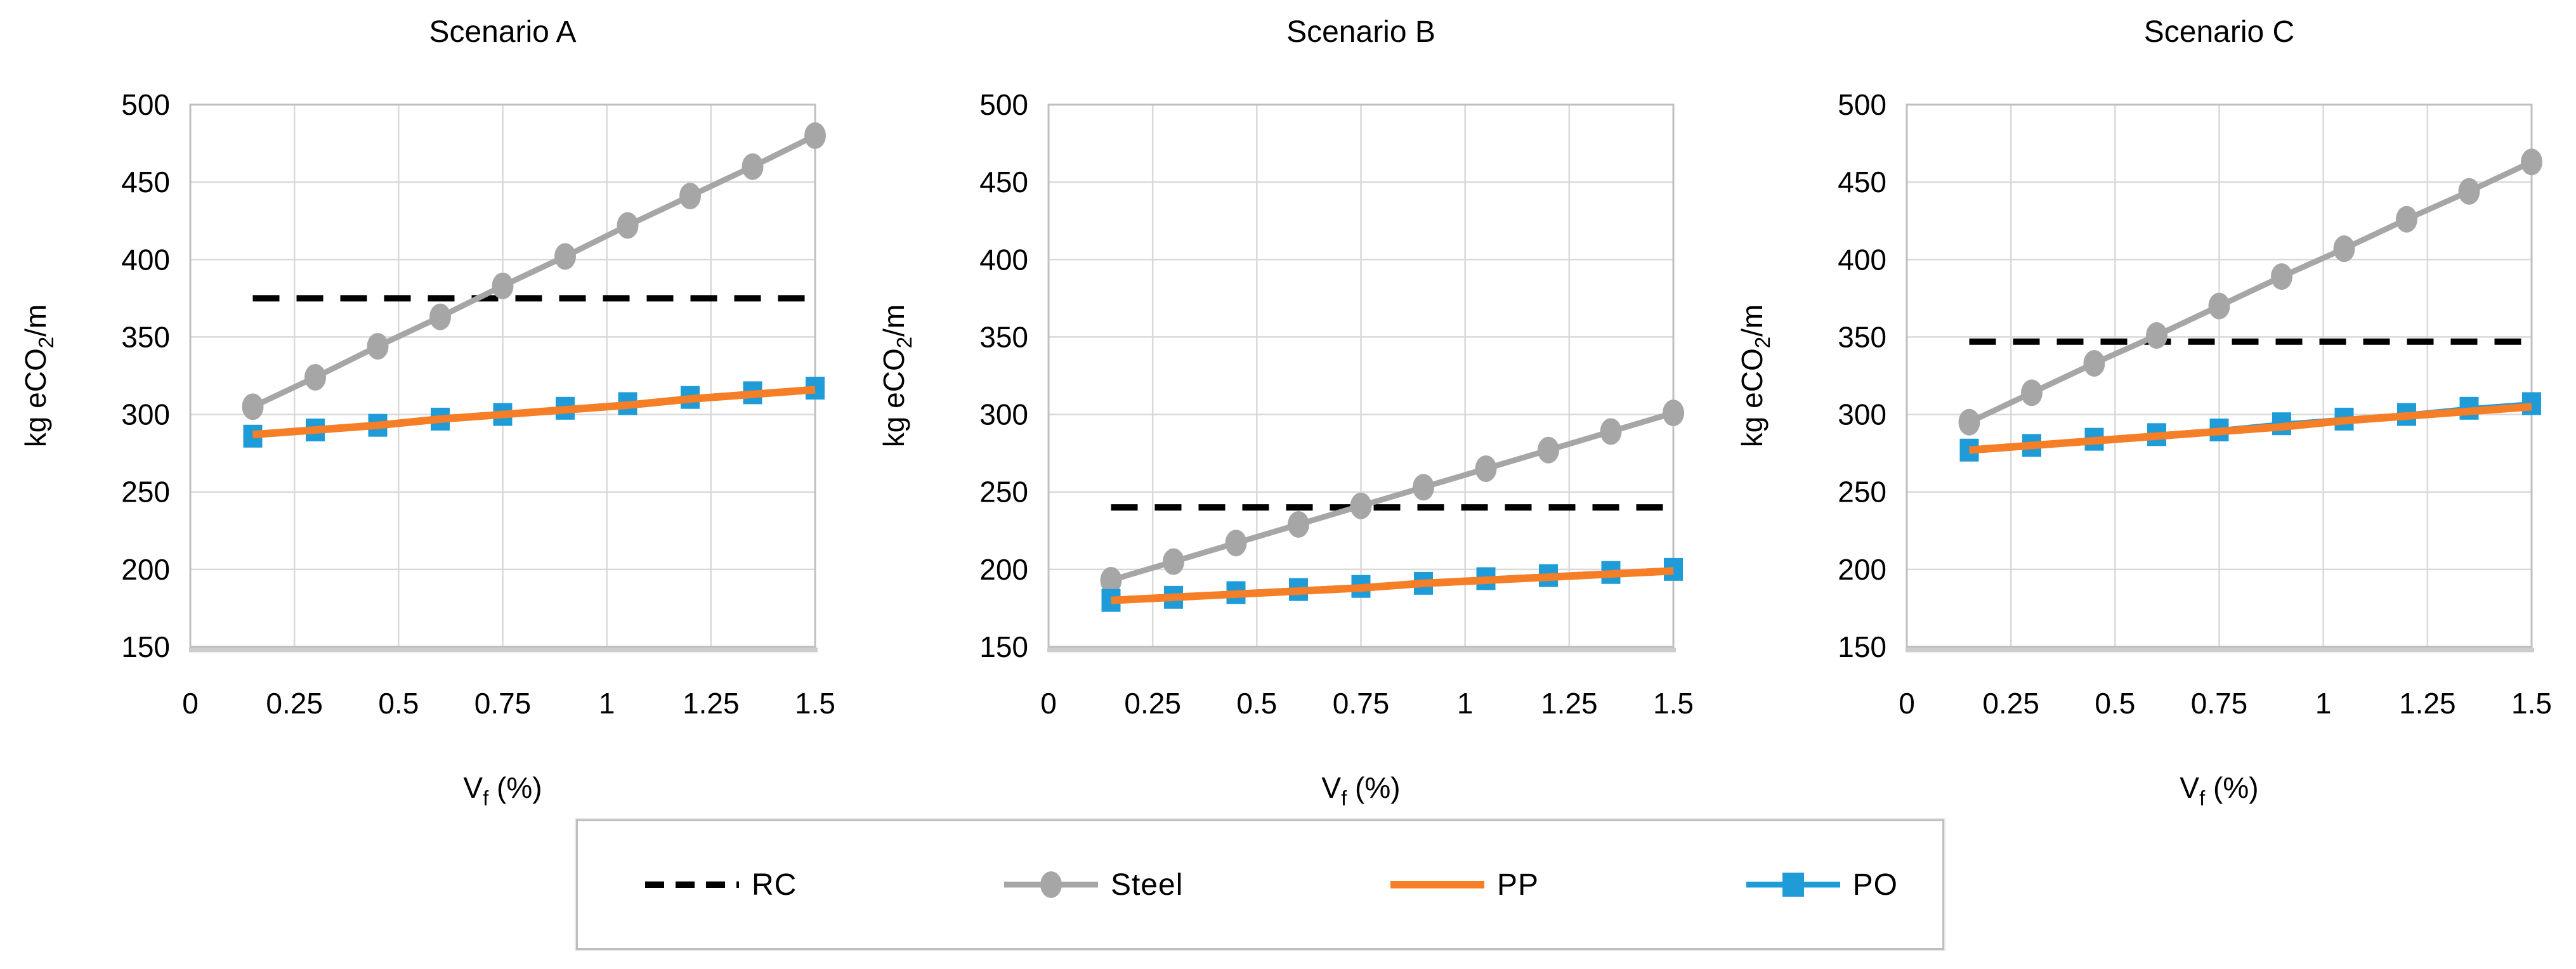  Describe the element at coordinates (2219, 32) in the screenshot. I see `chart-title: Scenario C` at that location.